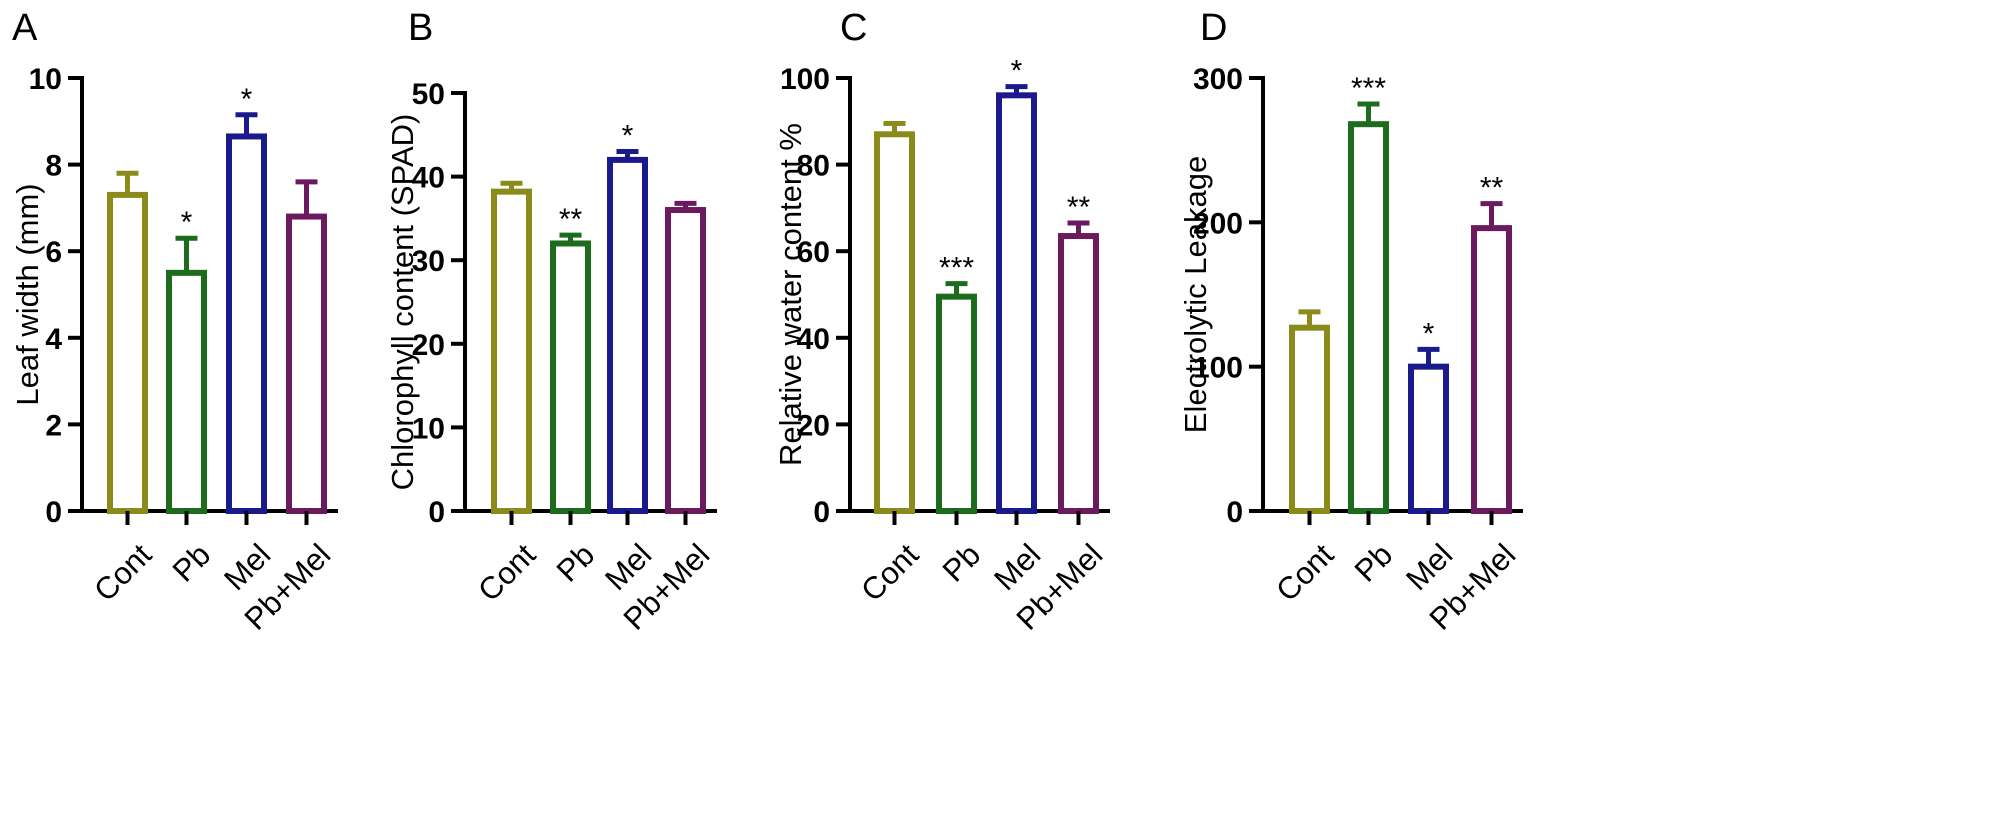 The image size is (2008, 815). What do you see at coordinates (813, 166) in the screenshot?
I see `y-tick-label: 80` at bounding box center [813, 166].